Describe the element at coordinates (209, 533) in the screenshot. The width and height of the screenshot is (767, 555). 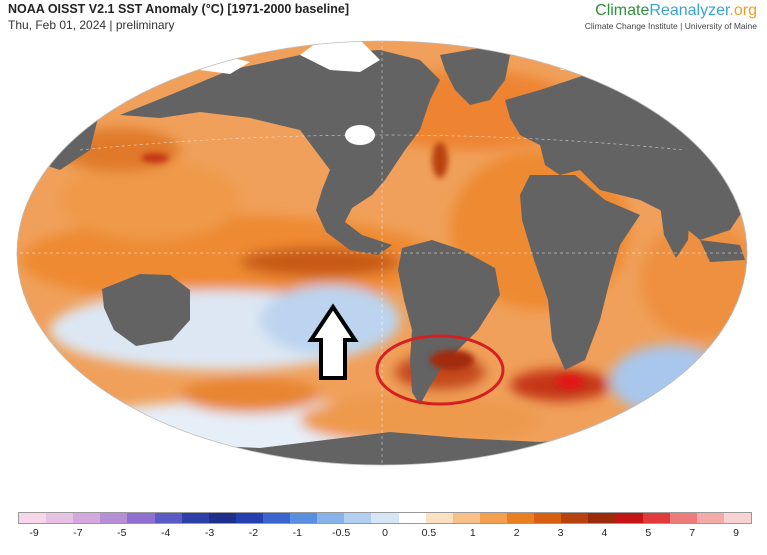
I see `colorbar-tick-label: -3` at that location.